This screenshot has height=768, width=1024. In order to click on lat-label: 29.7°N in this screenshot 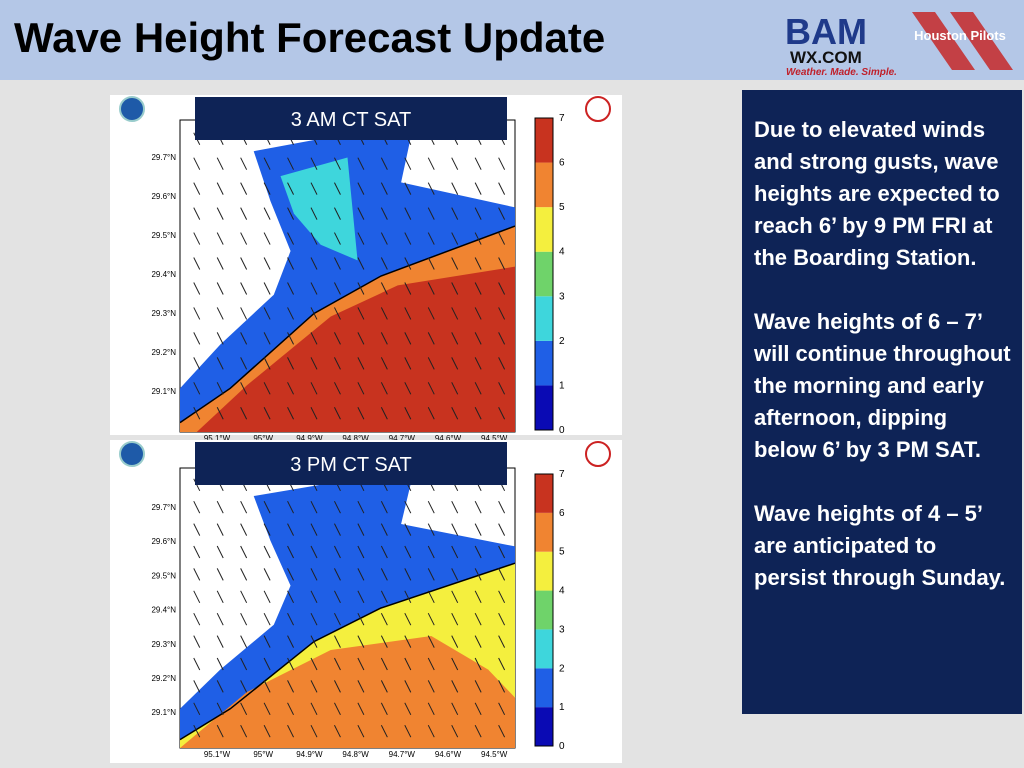, I will do `click(163, 507)`.